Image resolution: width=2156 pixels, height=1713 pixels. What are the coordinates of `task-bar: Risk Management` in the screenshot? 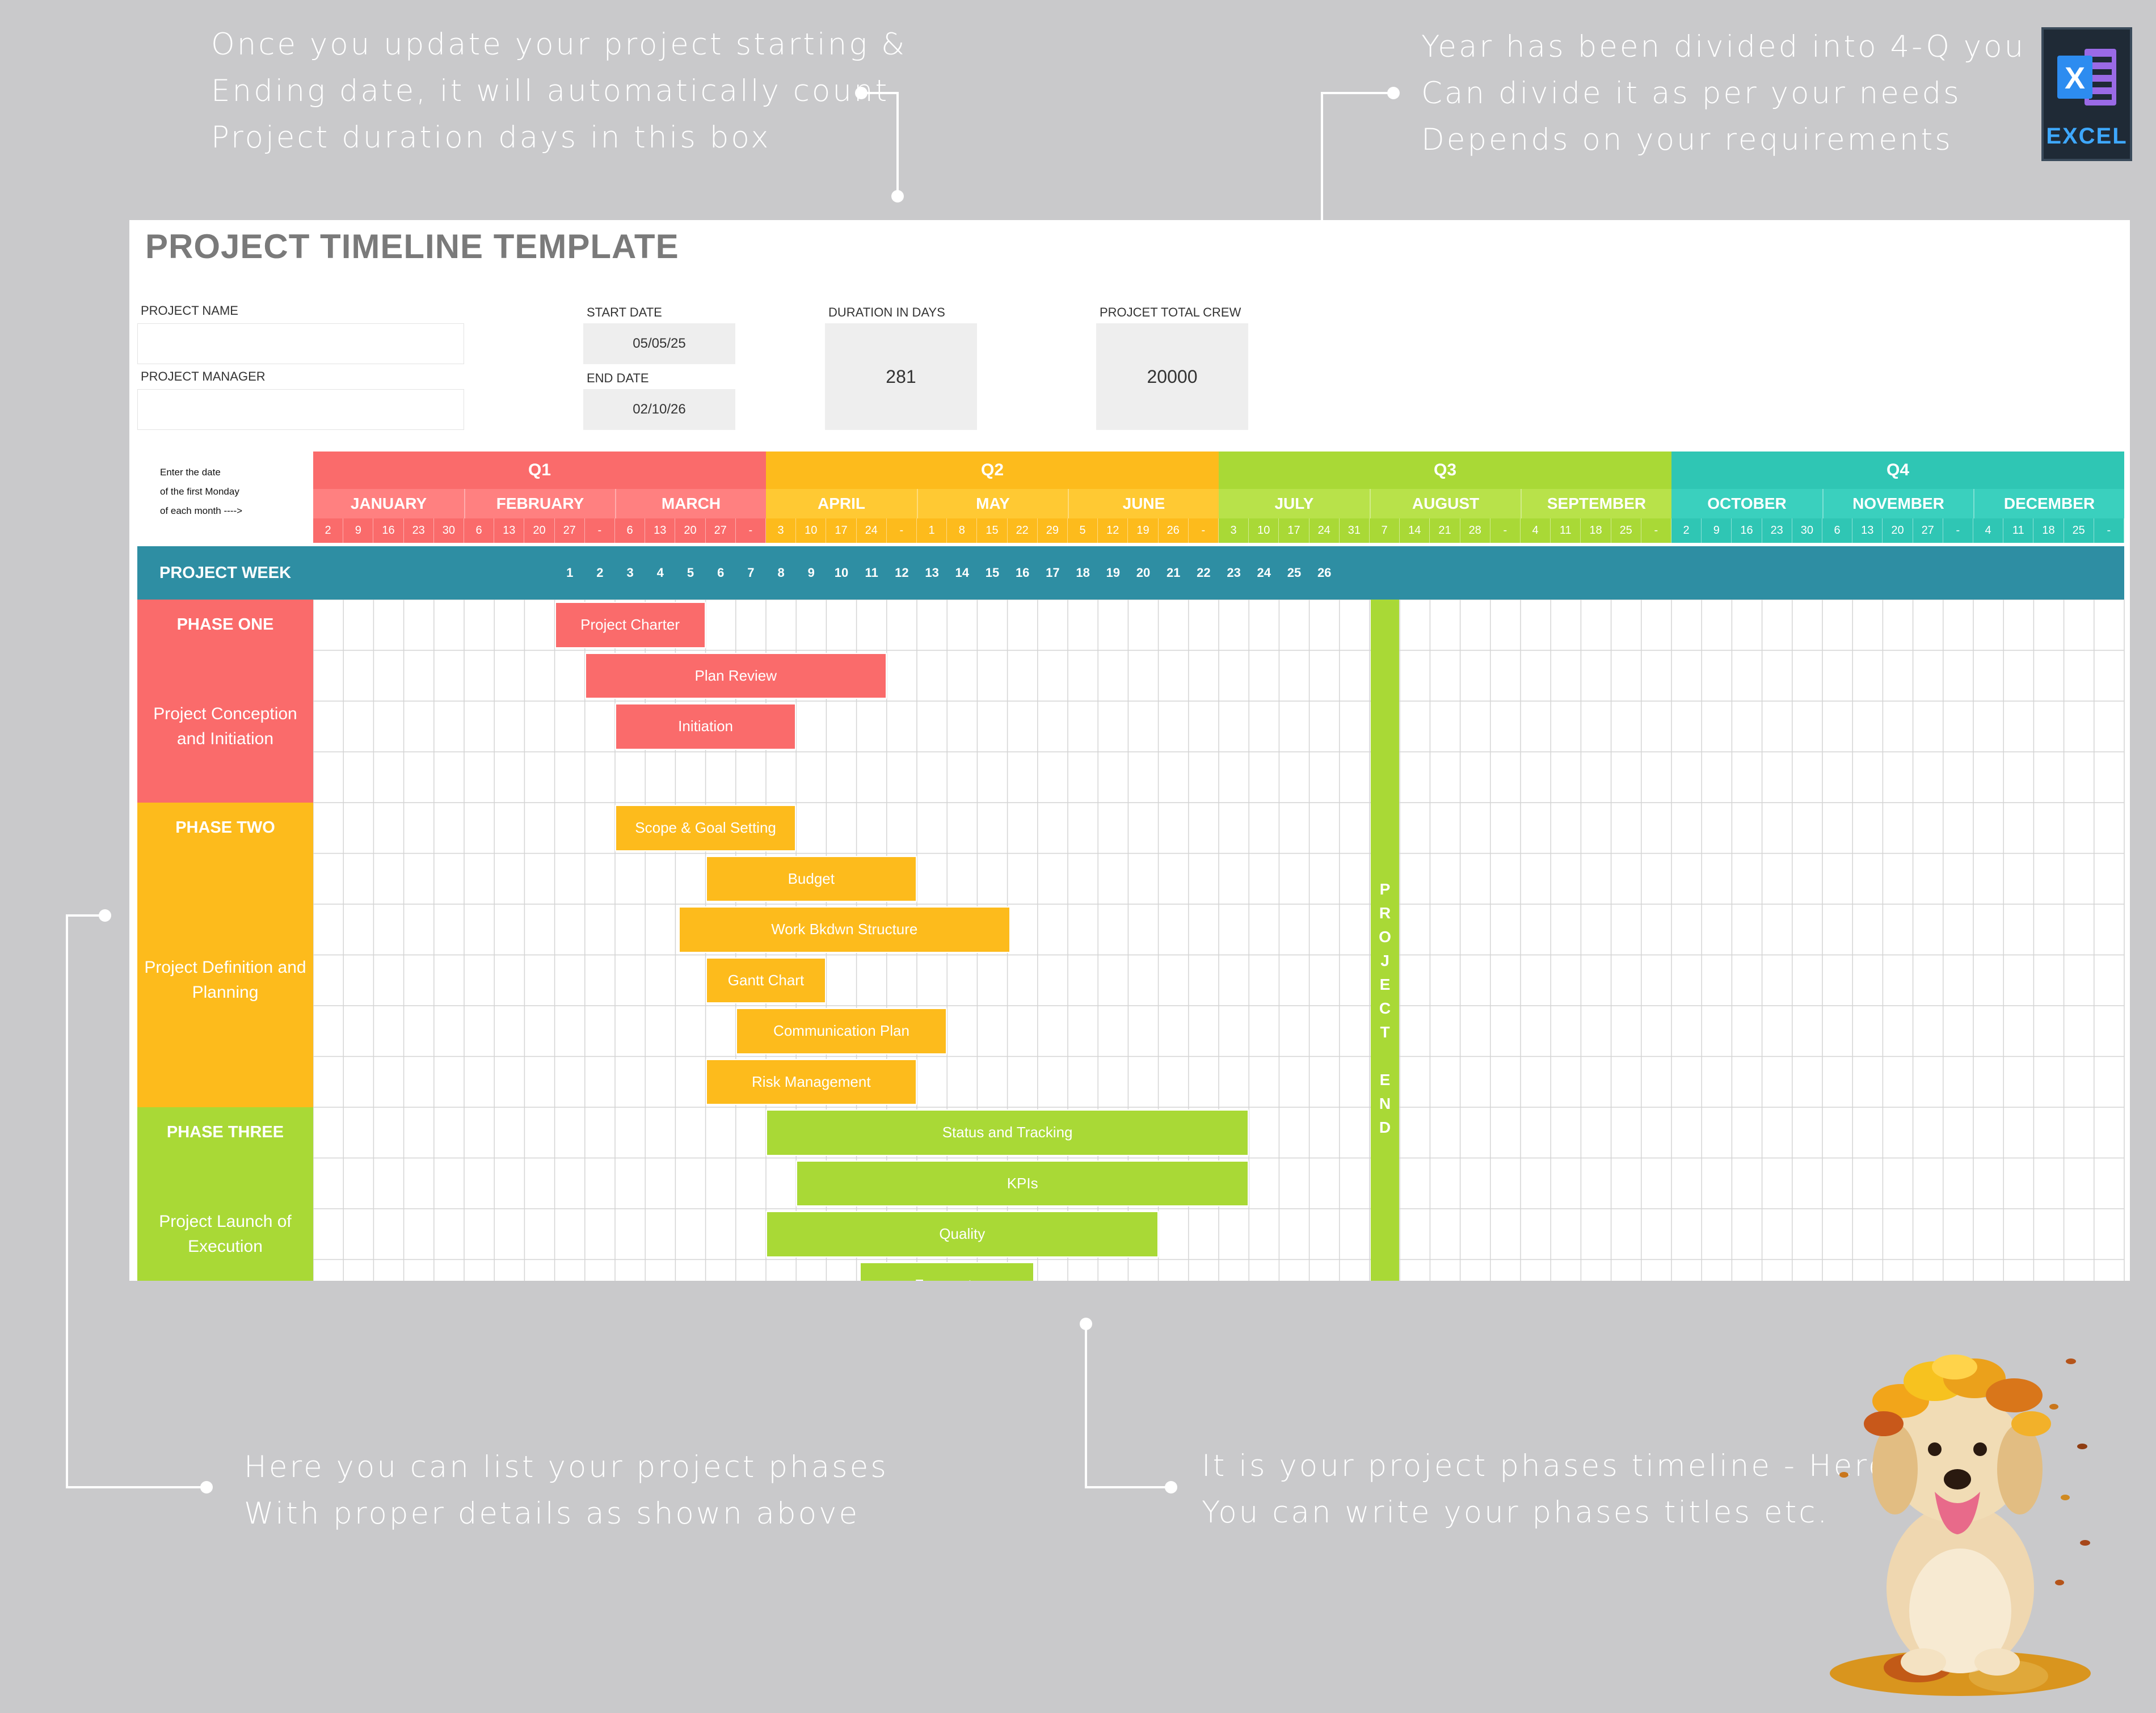 It's located at (811, 1081).